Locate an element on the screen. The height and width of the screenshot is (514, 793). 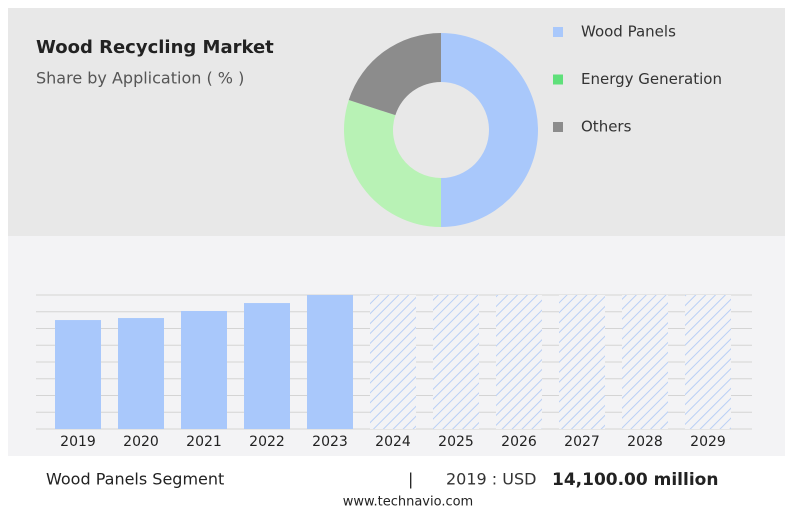
x-tick-label: 2029 is located at coordinates (708, 442).